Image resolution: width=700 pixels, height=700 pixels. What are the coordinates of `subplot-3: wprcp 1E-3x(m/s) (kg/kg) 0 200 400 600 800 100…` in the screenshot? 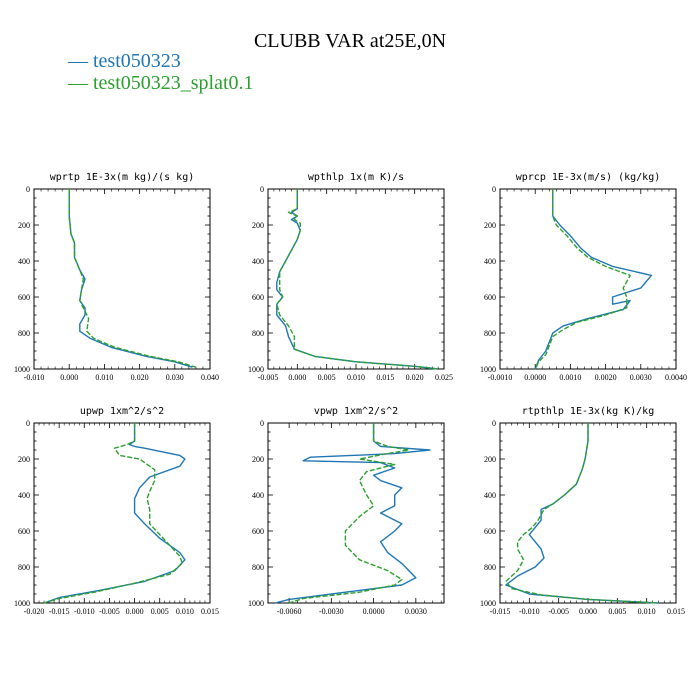 It's located at (583, 277).